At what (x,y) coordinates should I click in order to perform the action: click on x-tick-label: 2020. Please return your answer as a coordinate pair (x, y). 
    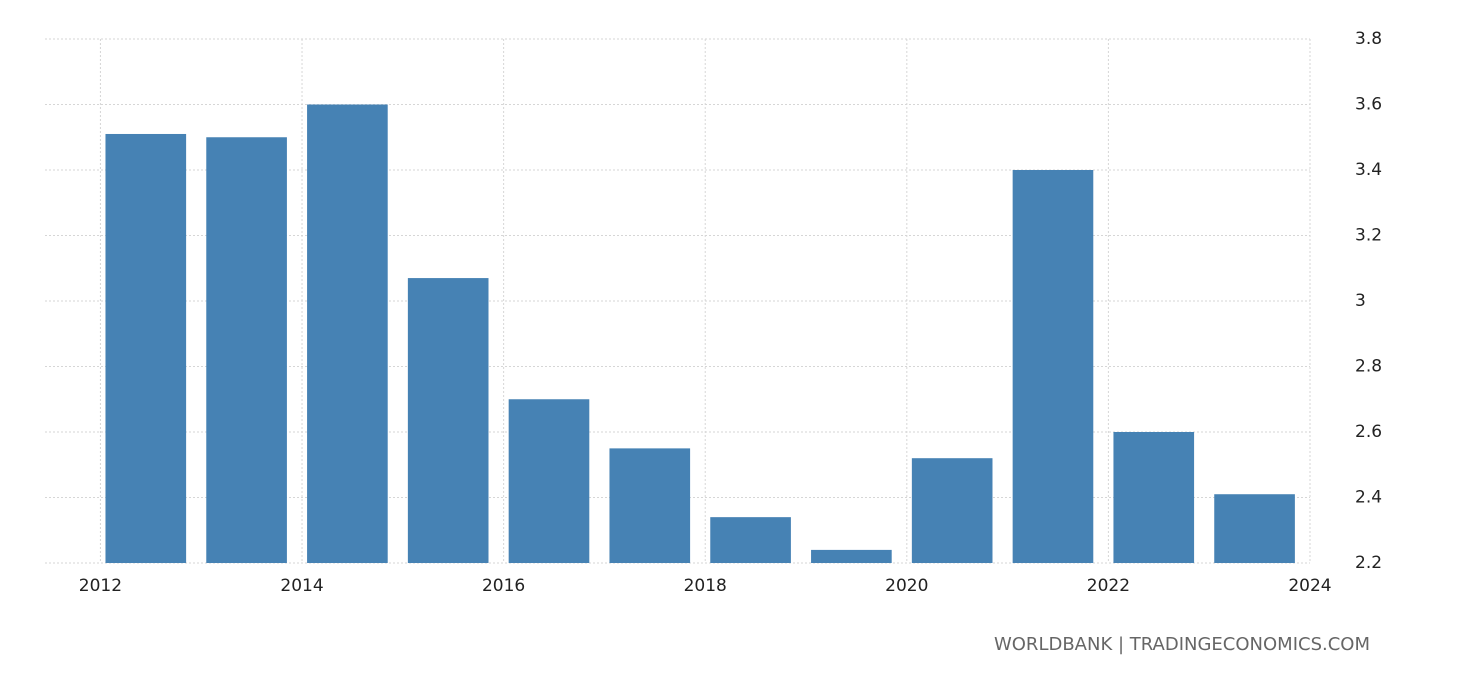
    Looking at the image, I should click on (906, 586).